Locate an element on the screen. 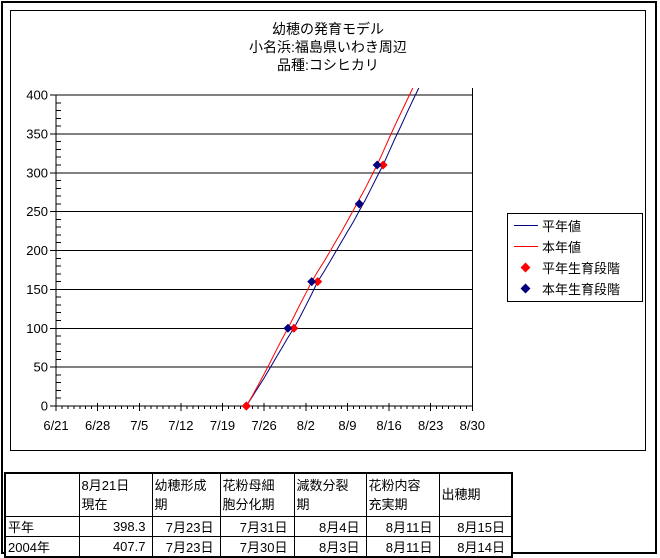 This screenshot has width=660, height=558. x-tick-label: 7/19 is located at coordinates (222, 425).